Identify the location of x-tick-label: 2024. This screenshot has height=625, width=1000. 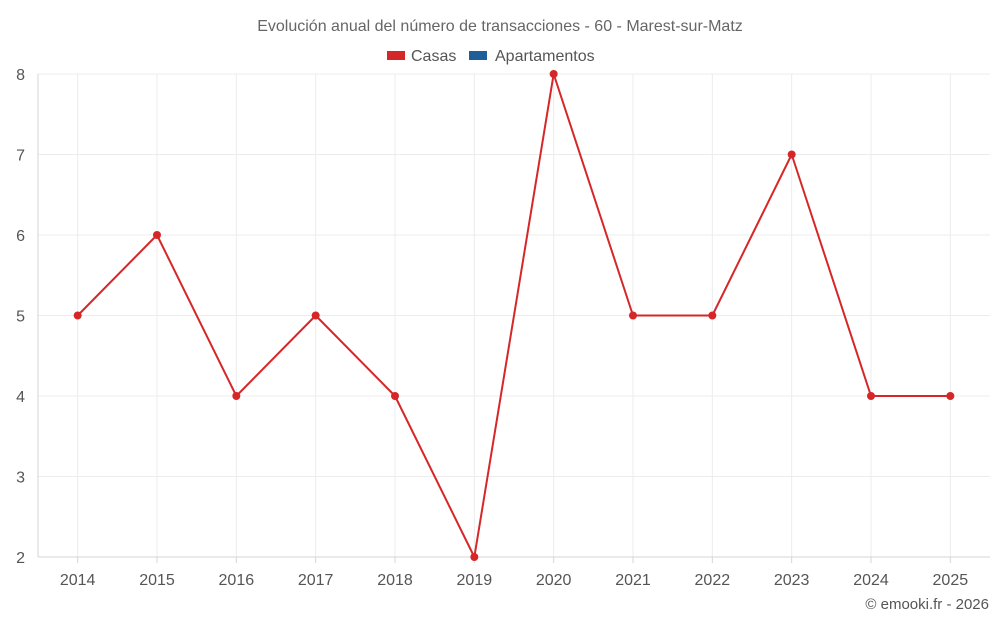
(871, 580).